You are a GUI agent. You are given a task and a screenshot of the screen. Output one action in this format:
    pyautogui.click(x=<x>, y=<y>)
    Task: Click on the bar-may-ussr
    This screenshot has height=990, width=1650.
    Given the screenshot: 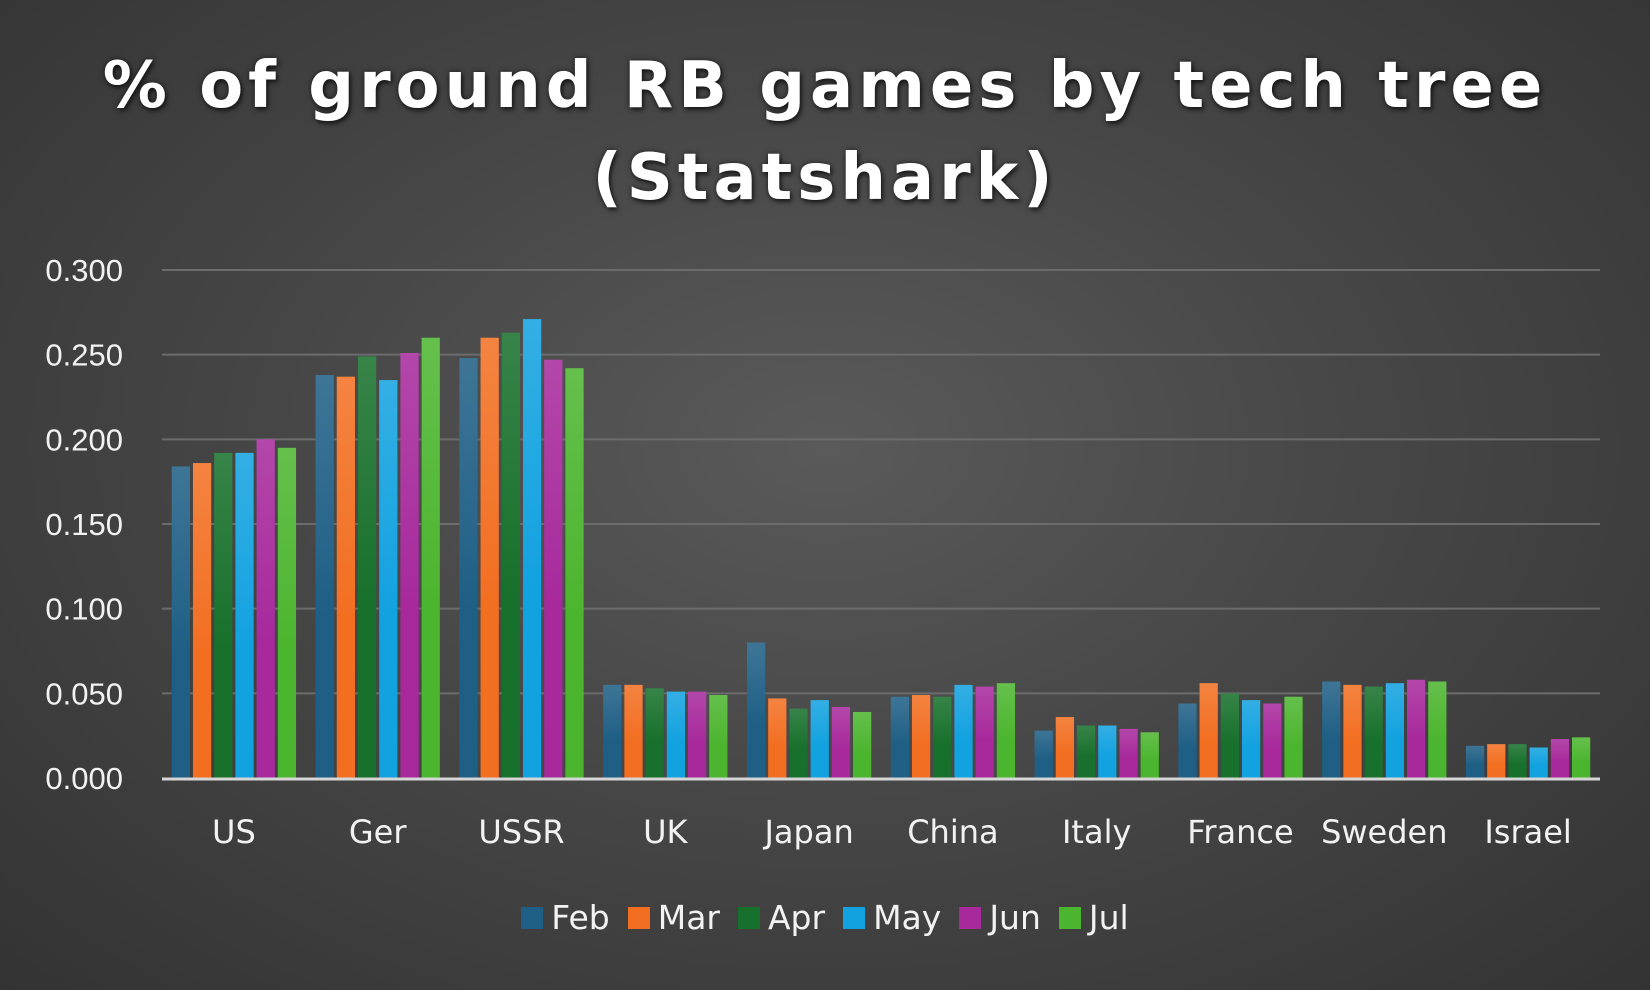 What is the action you would take?
    pyautogui.click(x=532, y=548)
    